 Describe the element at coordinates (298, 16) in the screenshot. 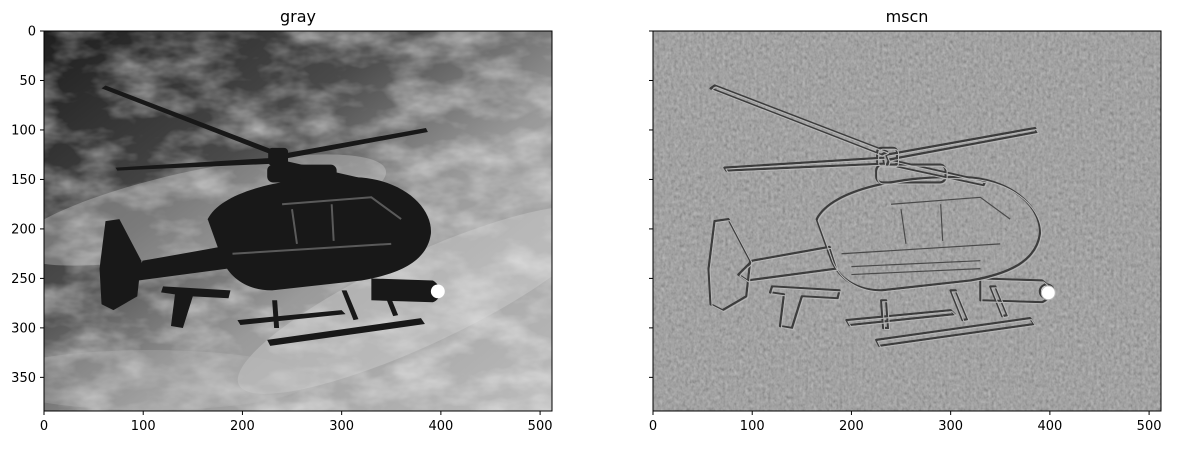

I see `panel-title-gray: gray` at that location.